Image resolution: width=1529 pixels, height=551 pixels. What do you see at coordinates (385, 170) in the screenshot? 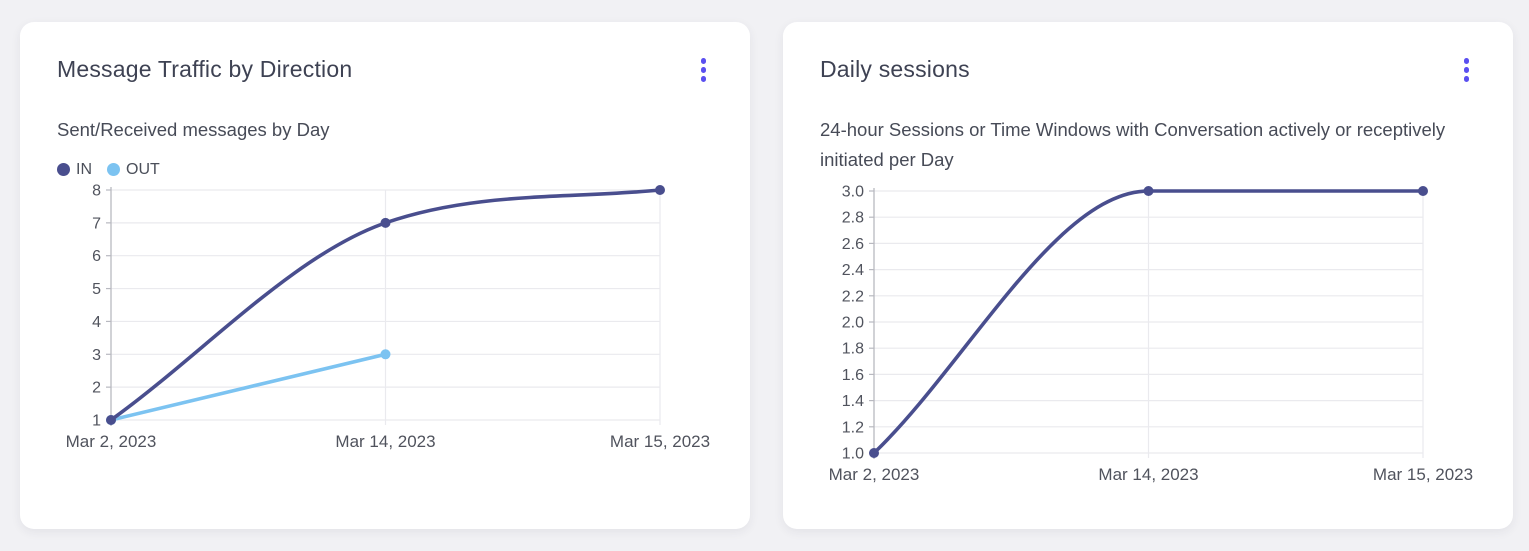
I see `chart-legend: IN OUT` at bounding box center [385, 170].